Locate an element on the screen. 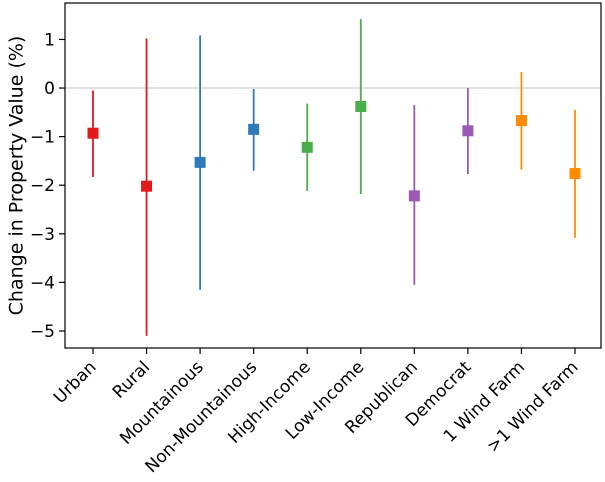  y-tick-label-5: −4 is located at coordinates (42, 283).